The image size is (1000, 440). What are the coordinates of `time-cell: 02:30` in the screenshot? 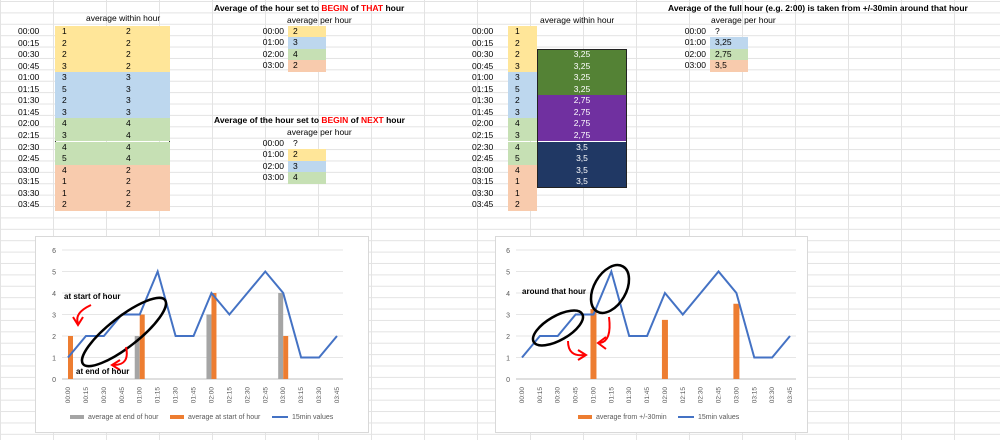 It's located at (29, 146).